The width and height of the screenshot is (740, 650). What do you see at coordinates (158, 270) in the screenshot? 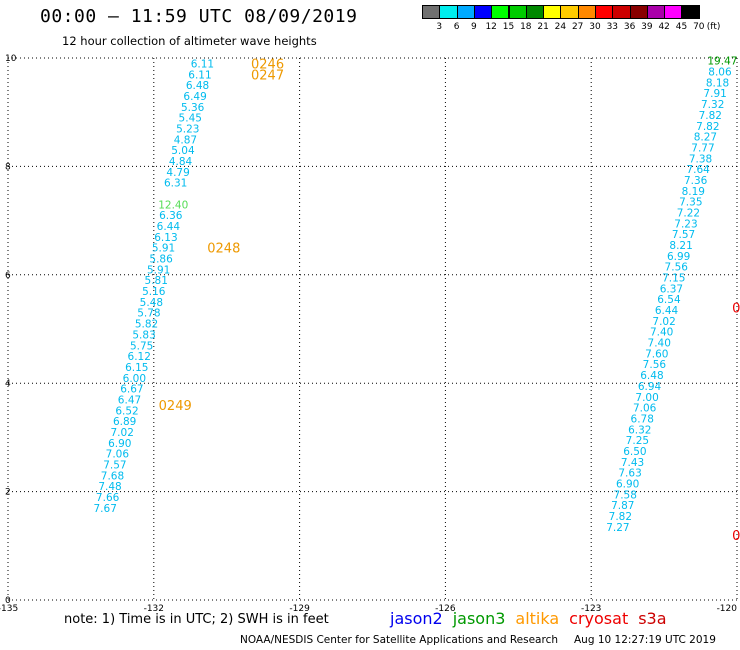
I see `wave-height-label: 5.91` at bounding box center [158, 270].